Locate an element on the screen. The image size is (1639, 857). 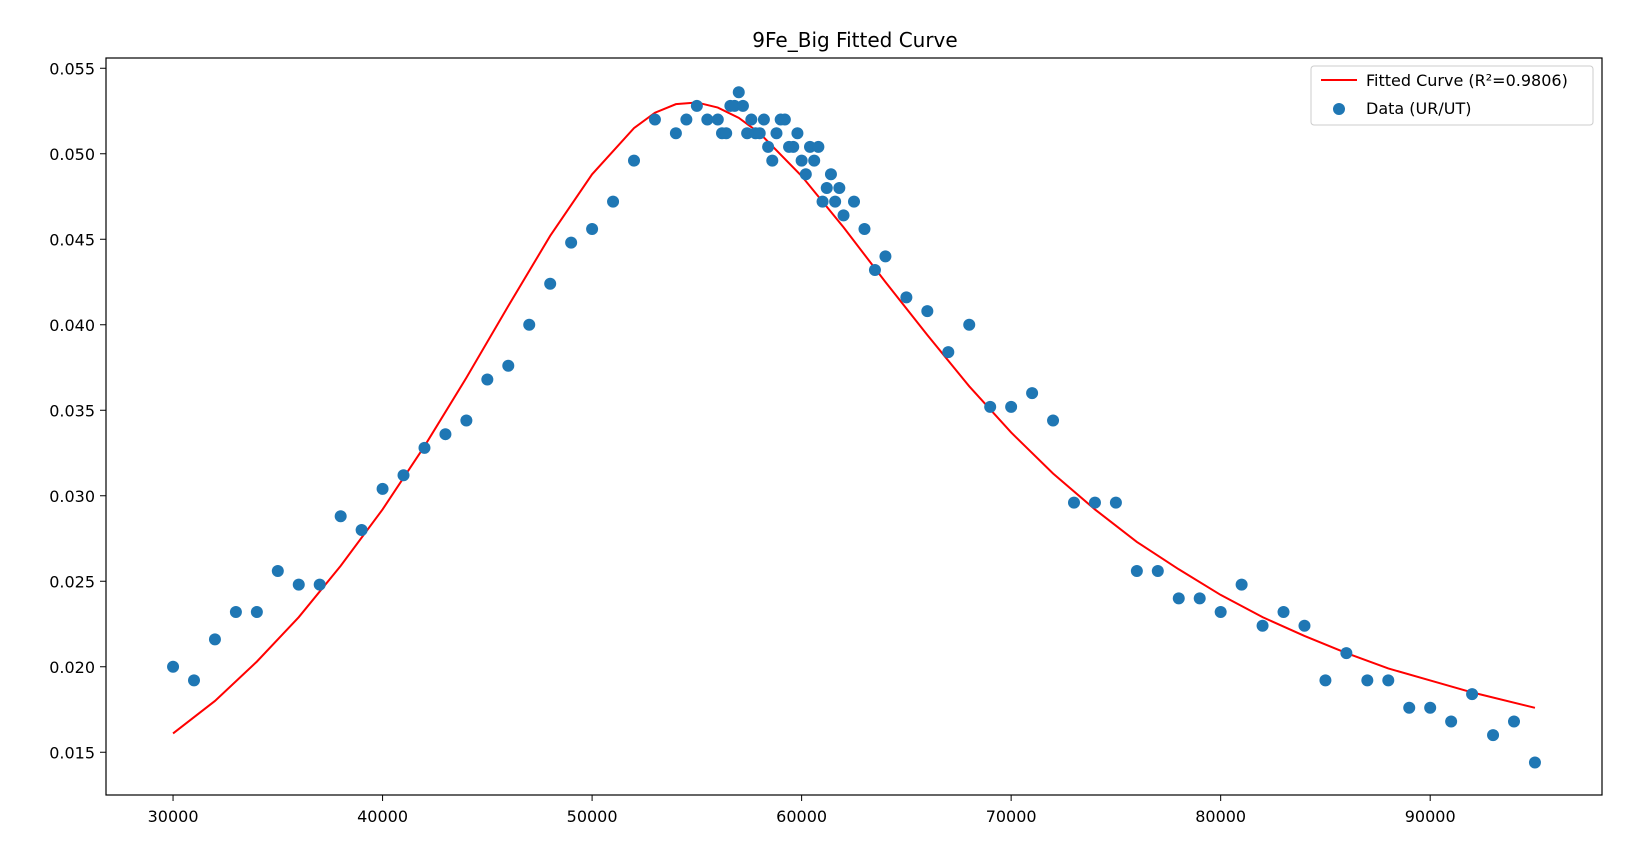
y-tick-label: 0.055 is located at coordinates (72, 68).